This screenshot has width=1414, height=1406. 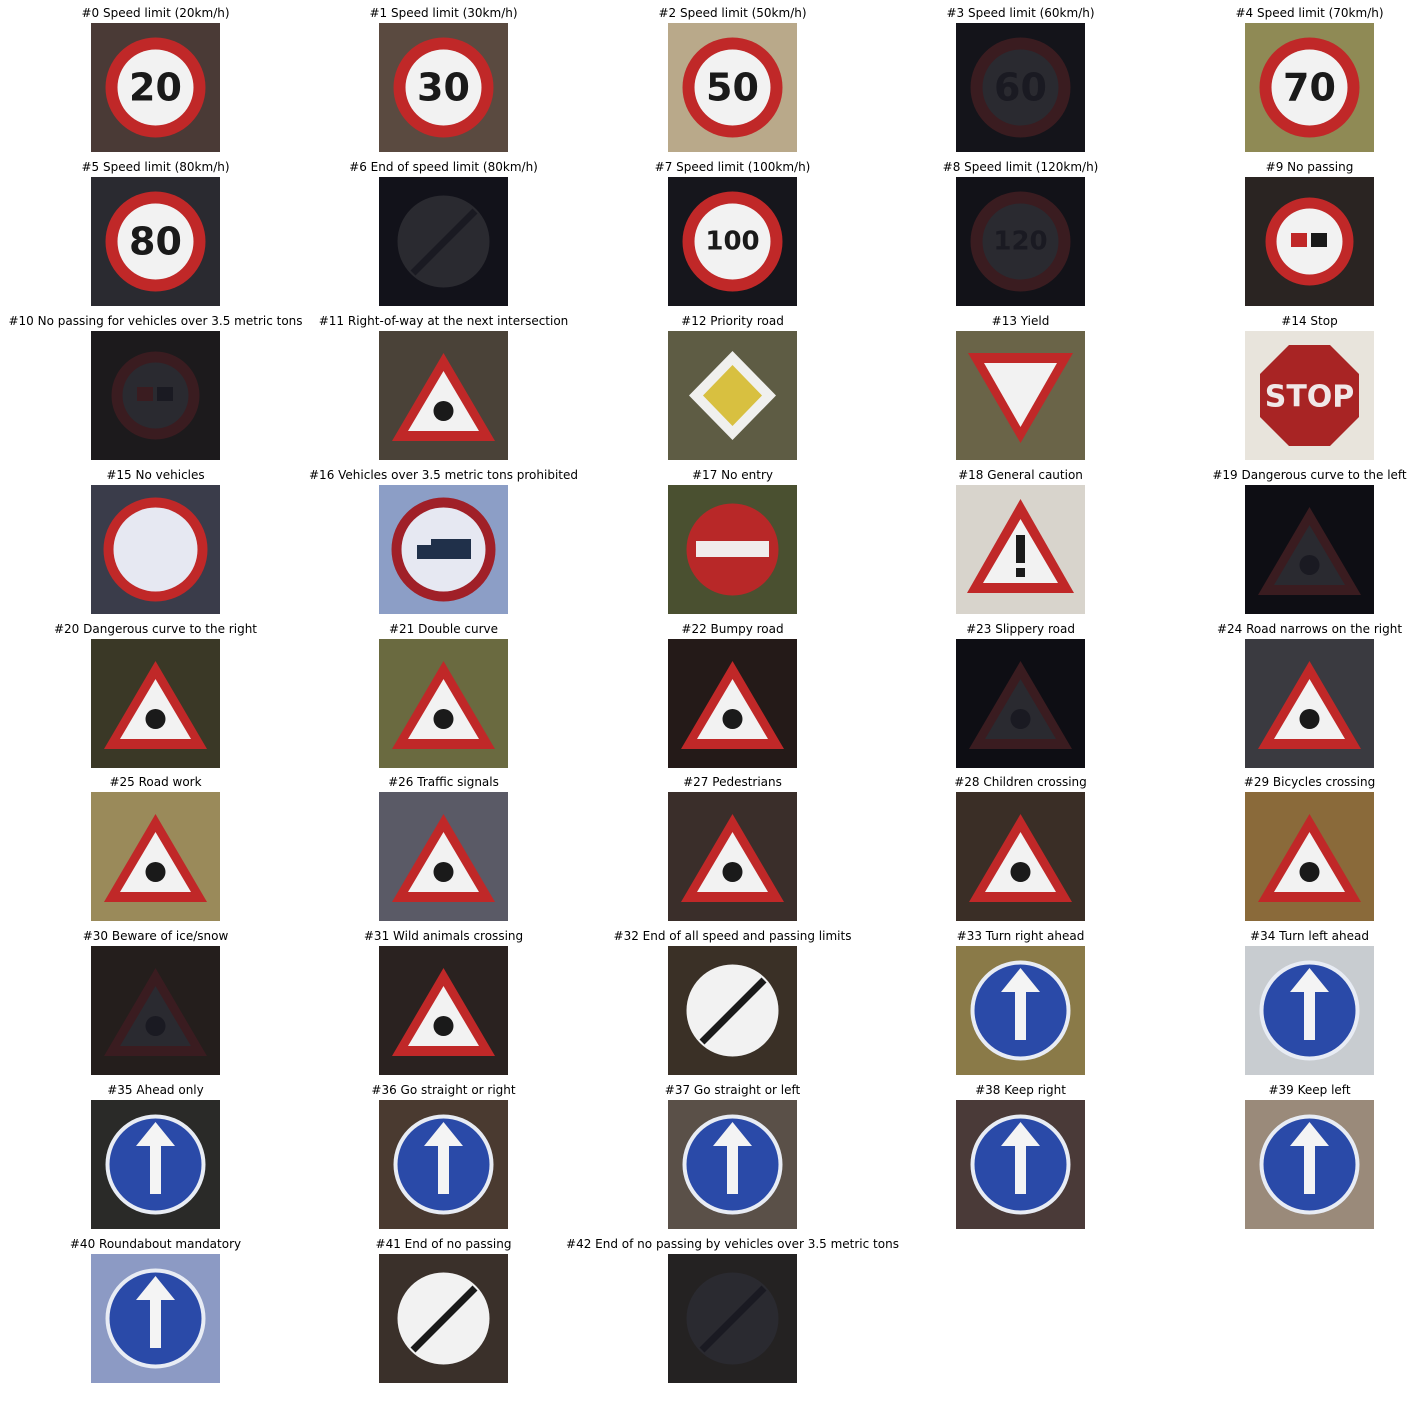 I want to click on sign-title: #32 End of all speed and passing limits, so click(x=732, y=936).